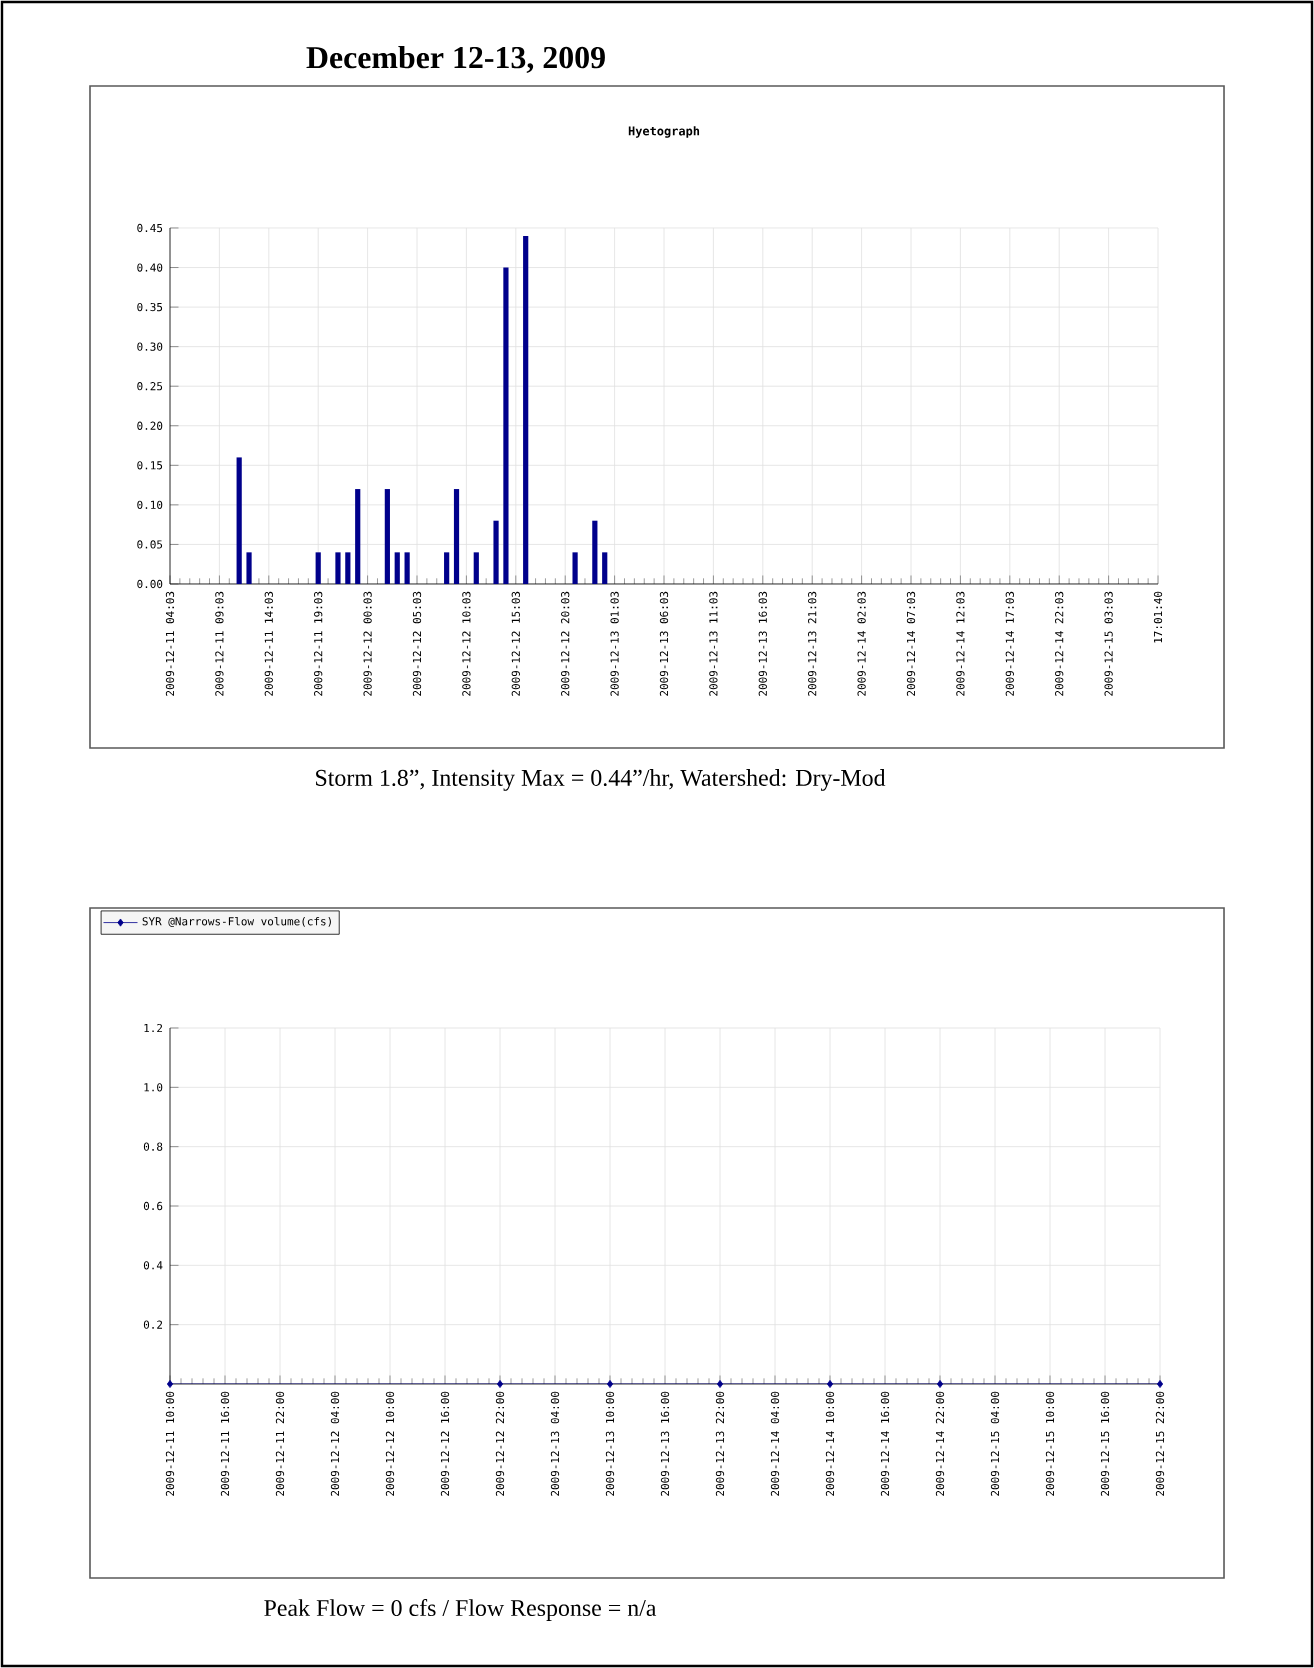  Describe the element at coordinates (601, 780) in the screenshot. I see `text: Storm 1.8”, Intensity Max = 0.44”/hr, Watershed: Dry-Mod` at that location.